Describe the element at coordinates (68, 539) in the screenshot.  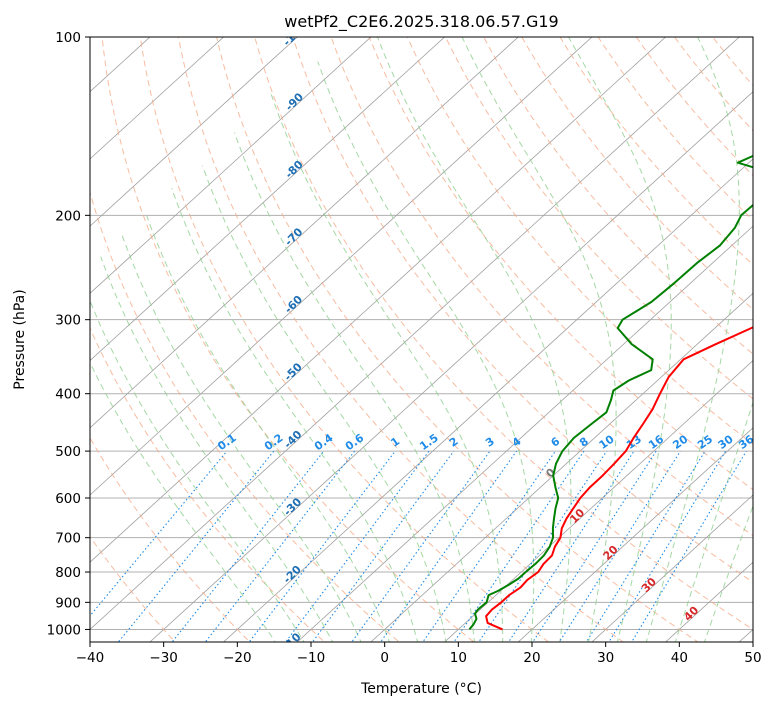
I see `y-tick-label: 700` at that location.